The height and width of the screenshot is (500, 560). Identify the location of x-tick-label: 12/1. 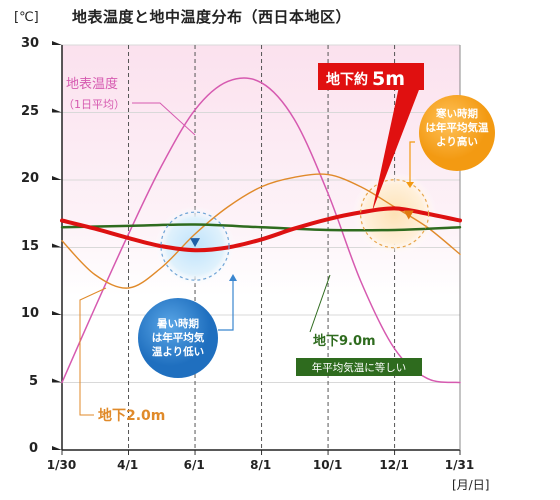
(394, 465).